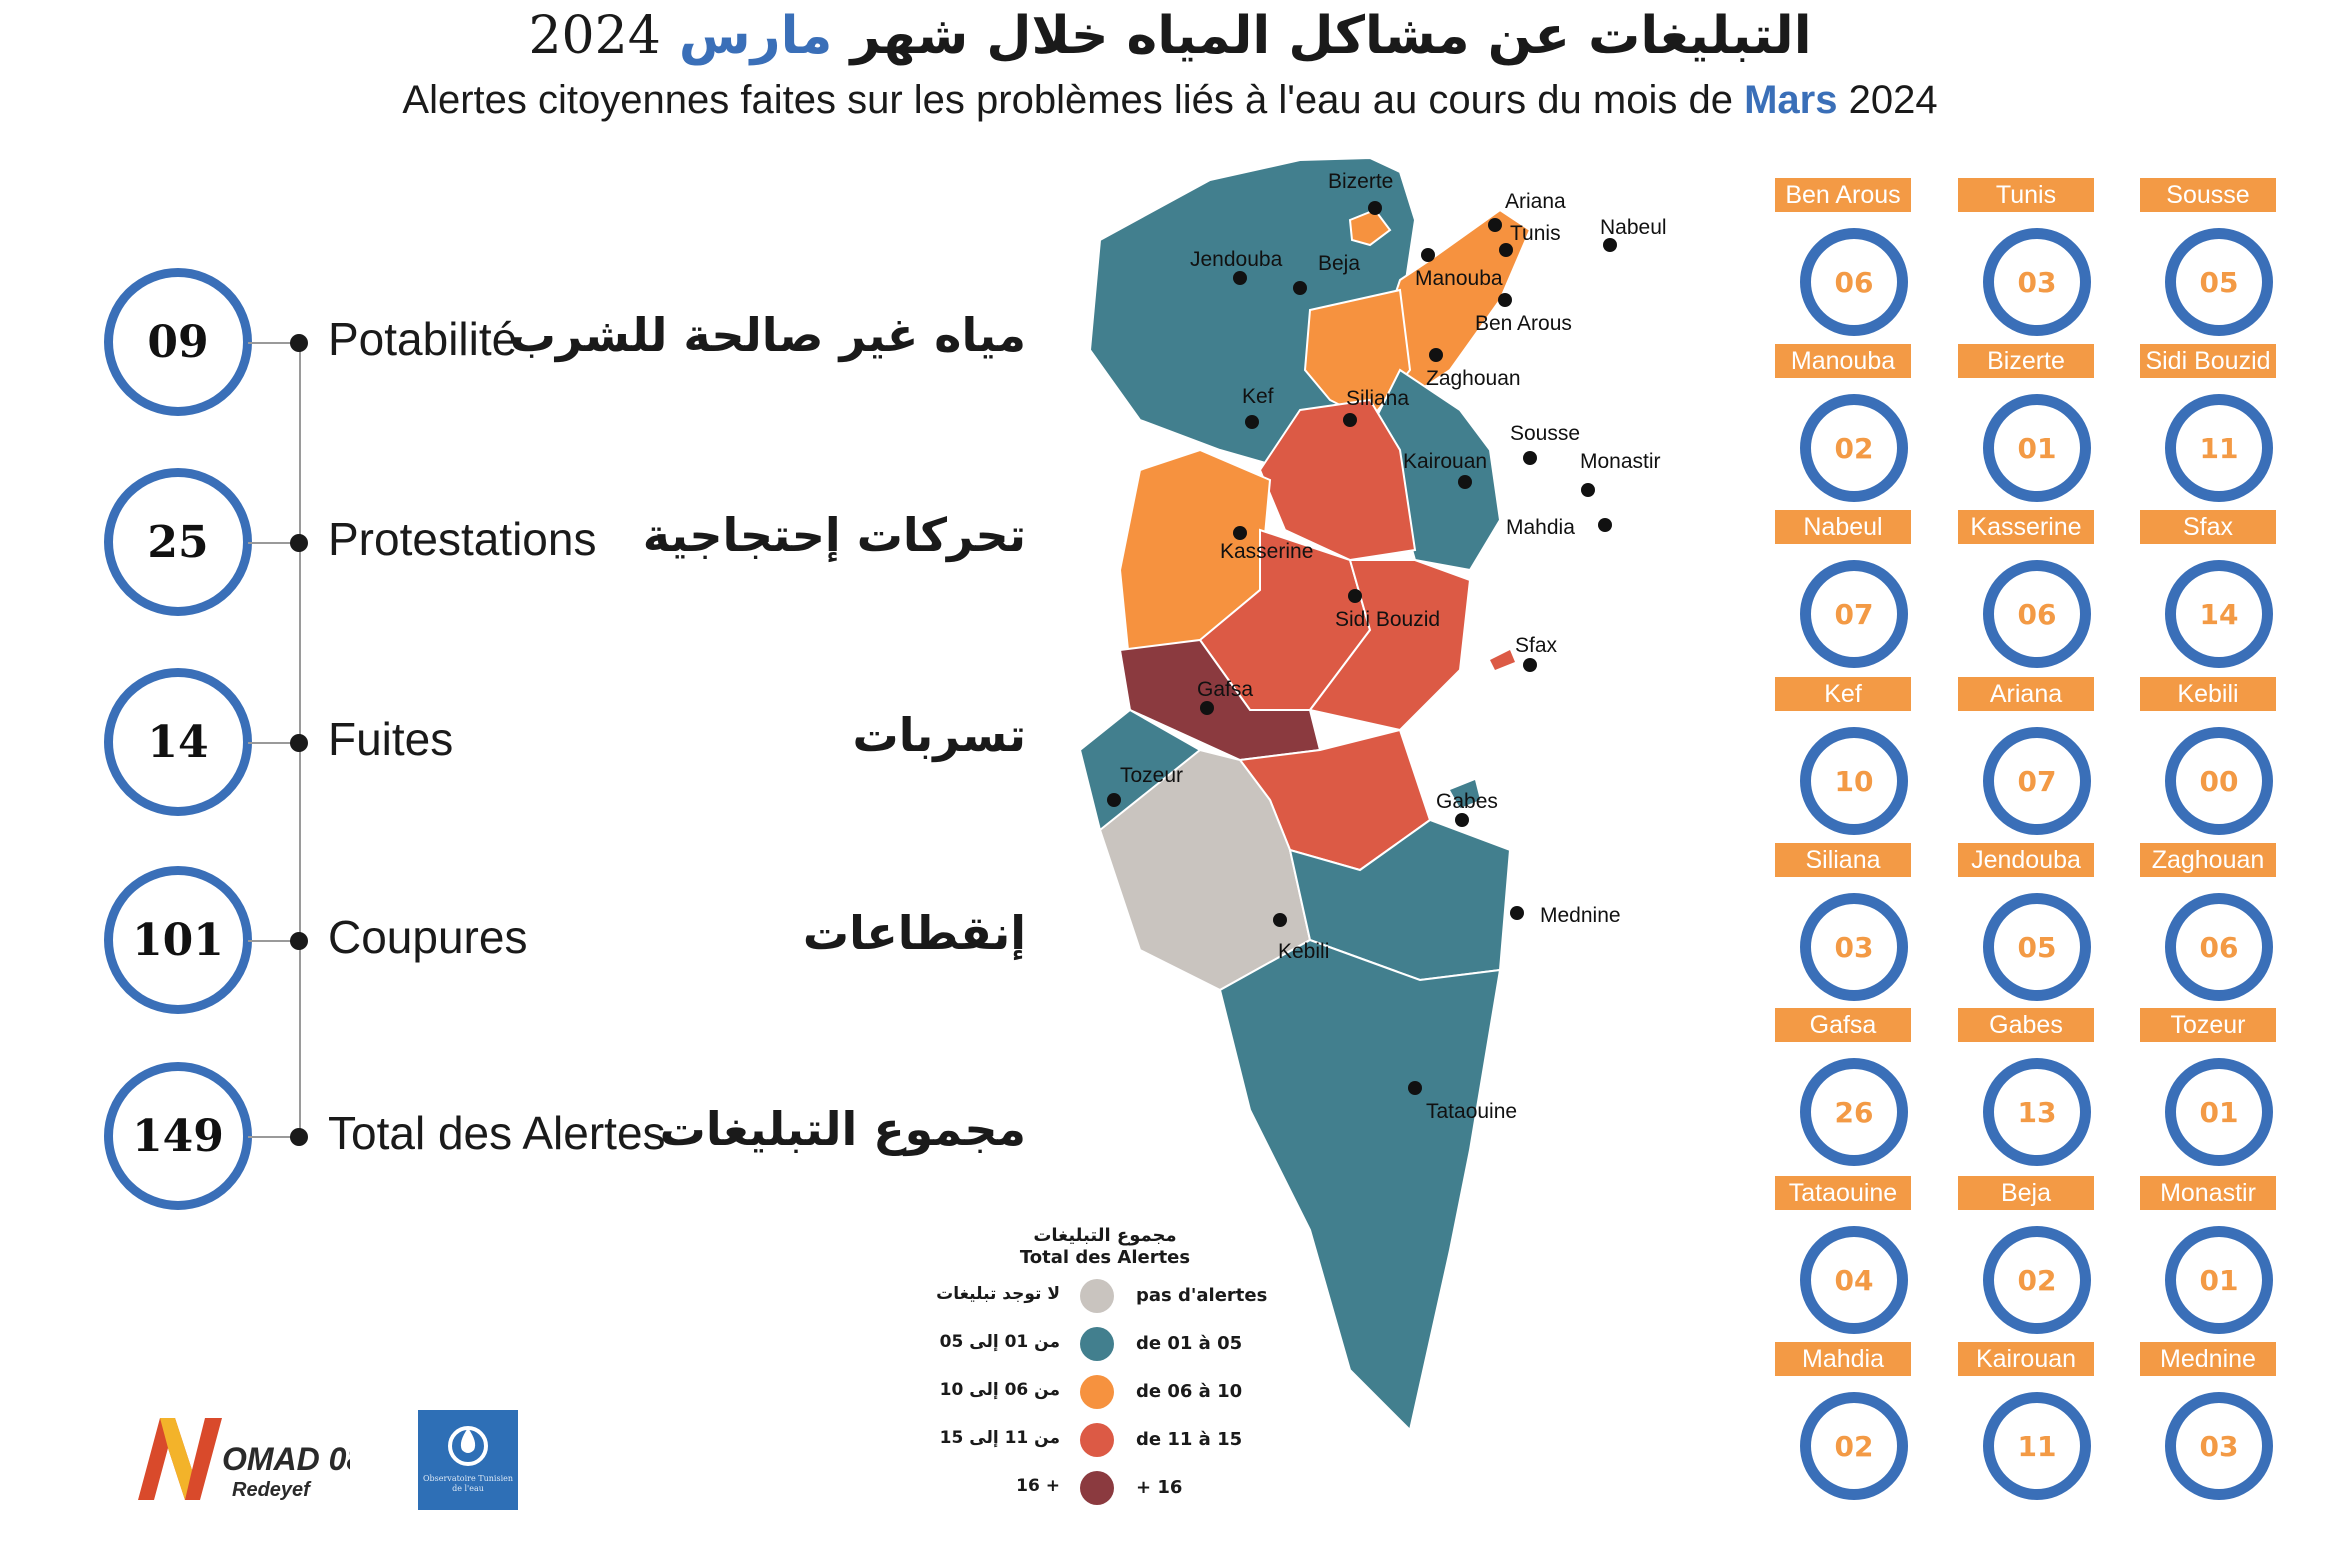 The height and width of the screenshot is (1560, 2340). Describe the element at coordinates (1535, 233) in the screenshot. I see `label-tunis: Tunis` at that location.